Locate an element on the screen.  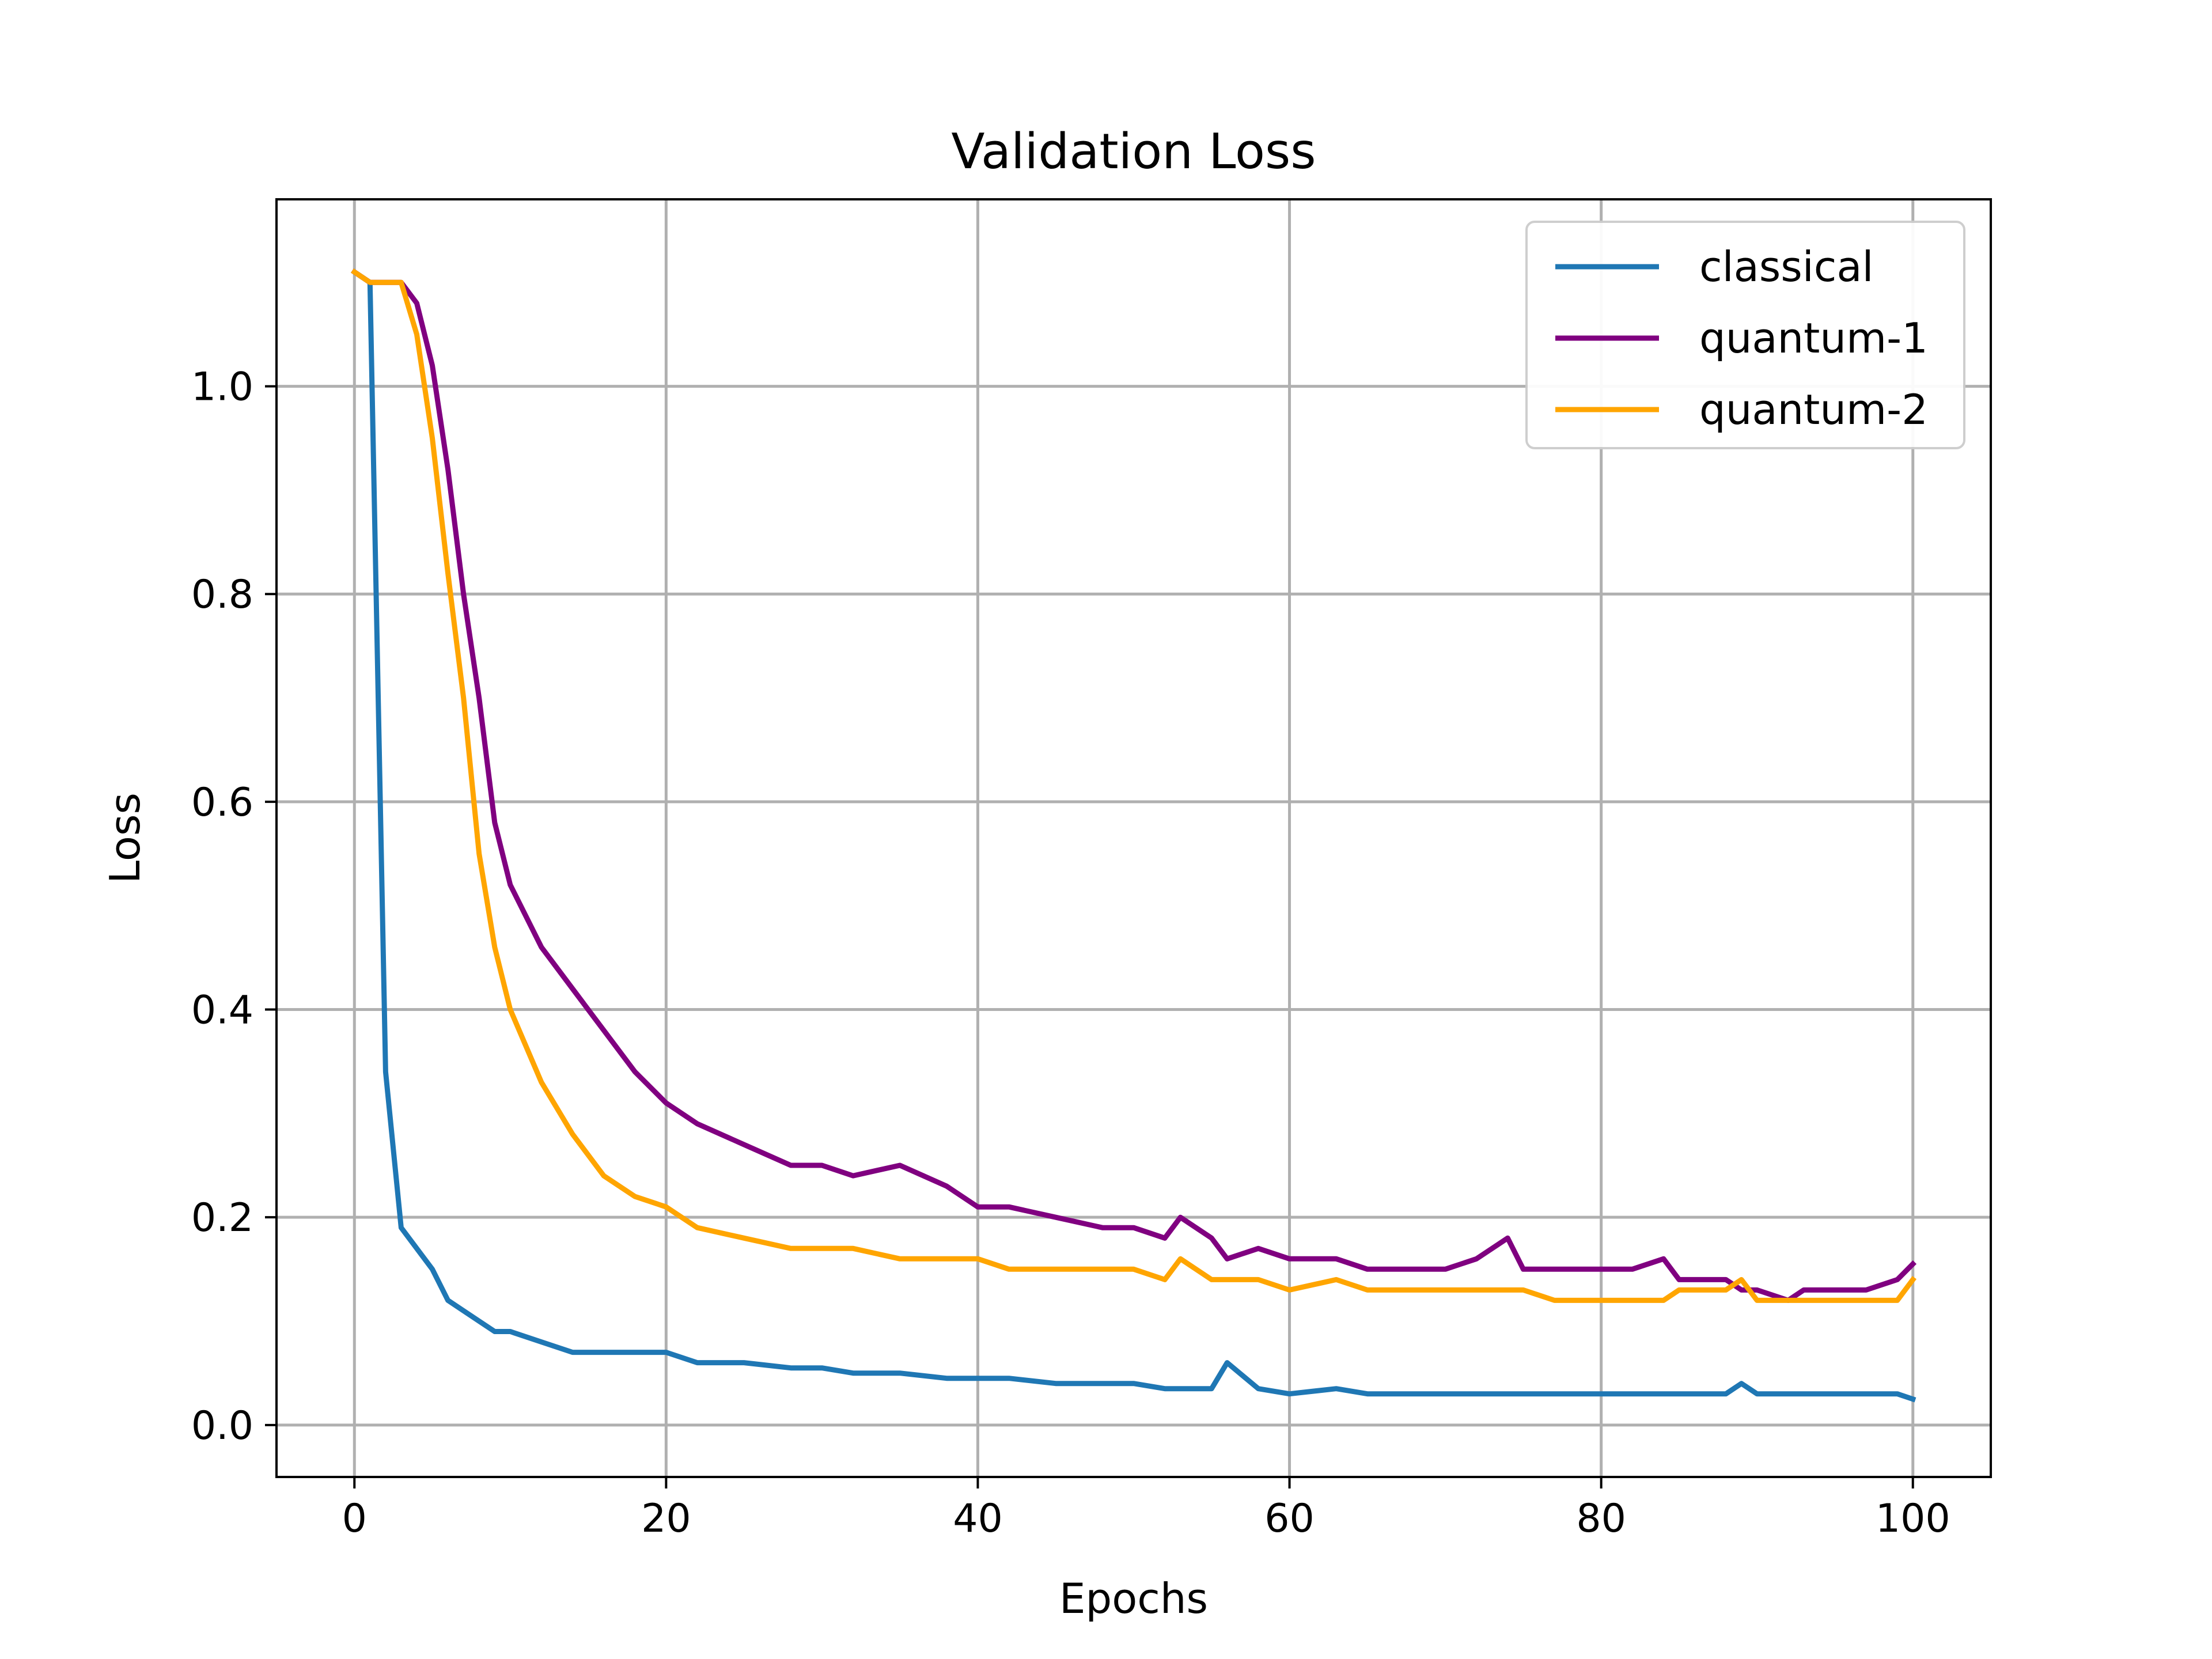
y-axis-label: Loss is located at coordinates (125, 838).